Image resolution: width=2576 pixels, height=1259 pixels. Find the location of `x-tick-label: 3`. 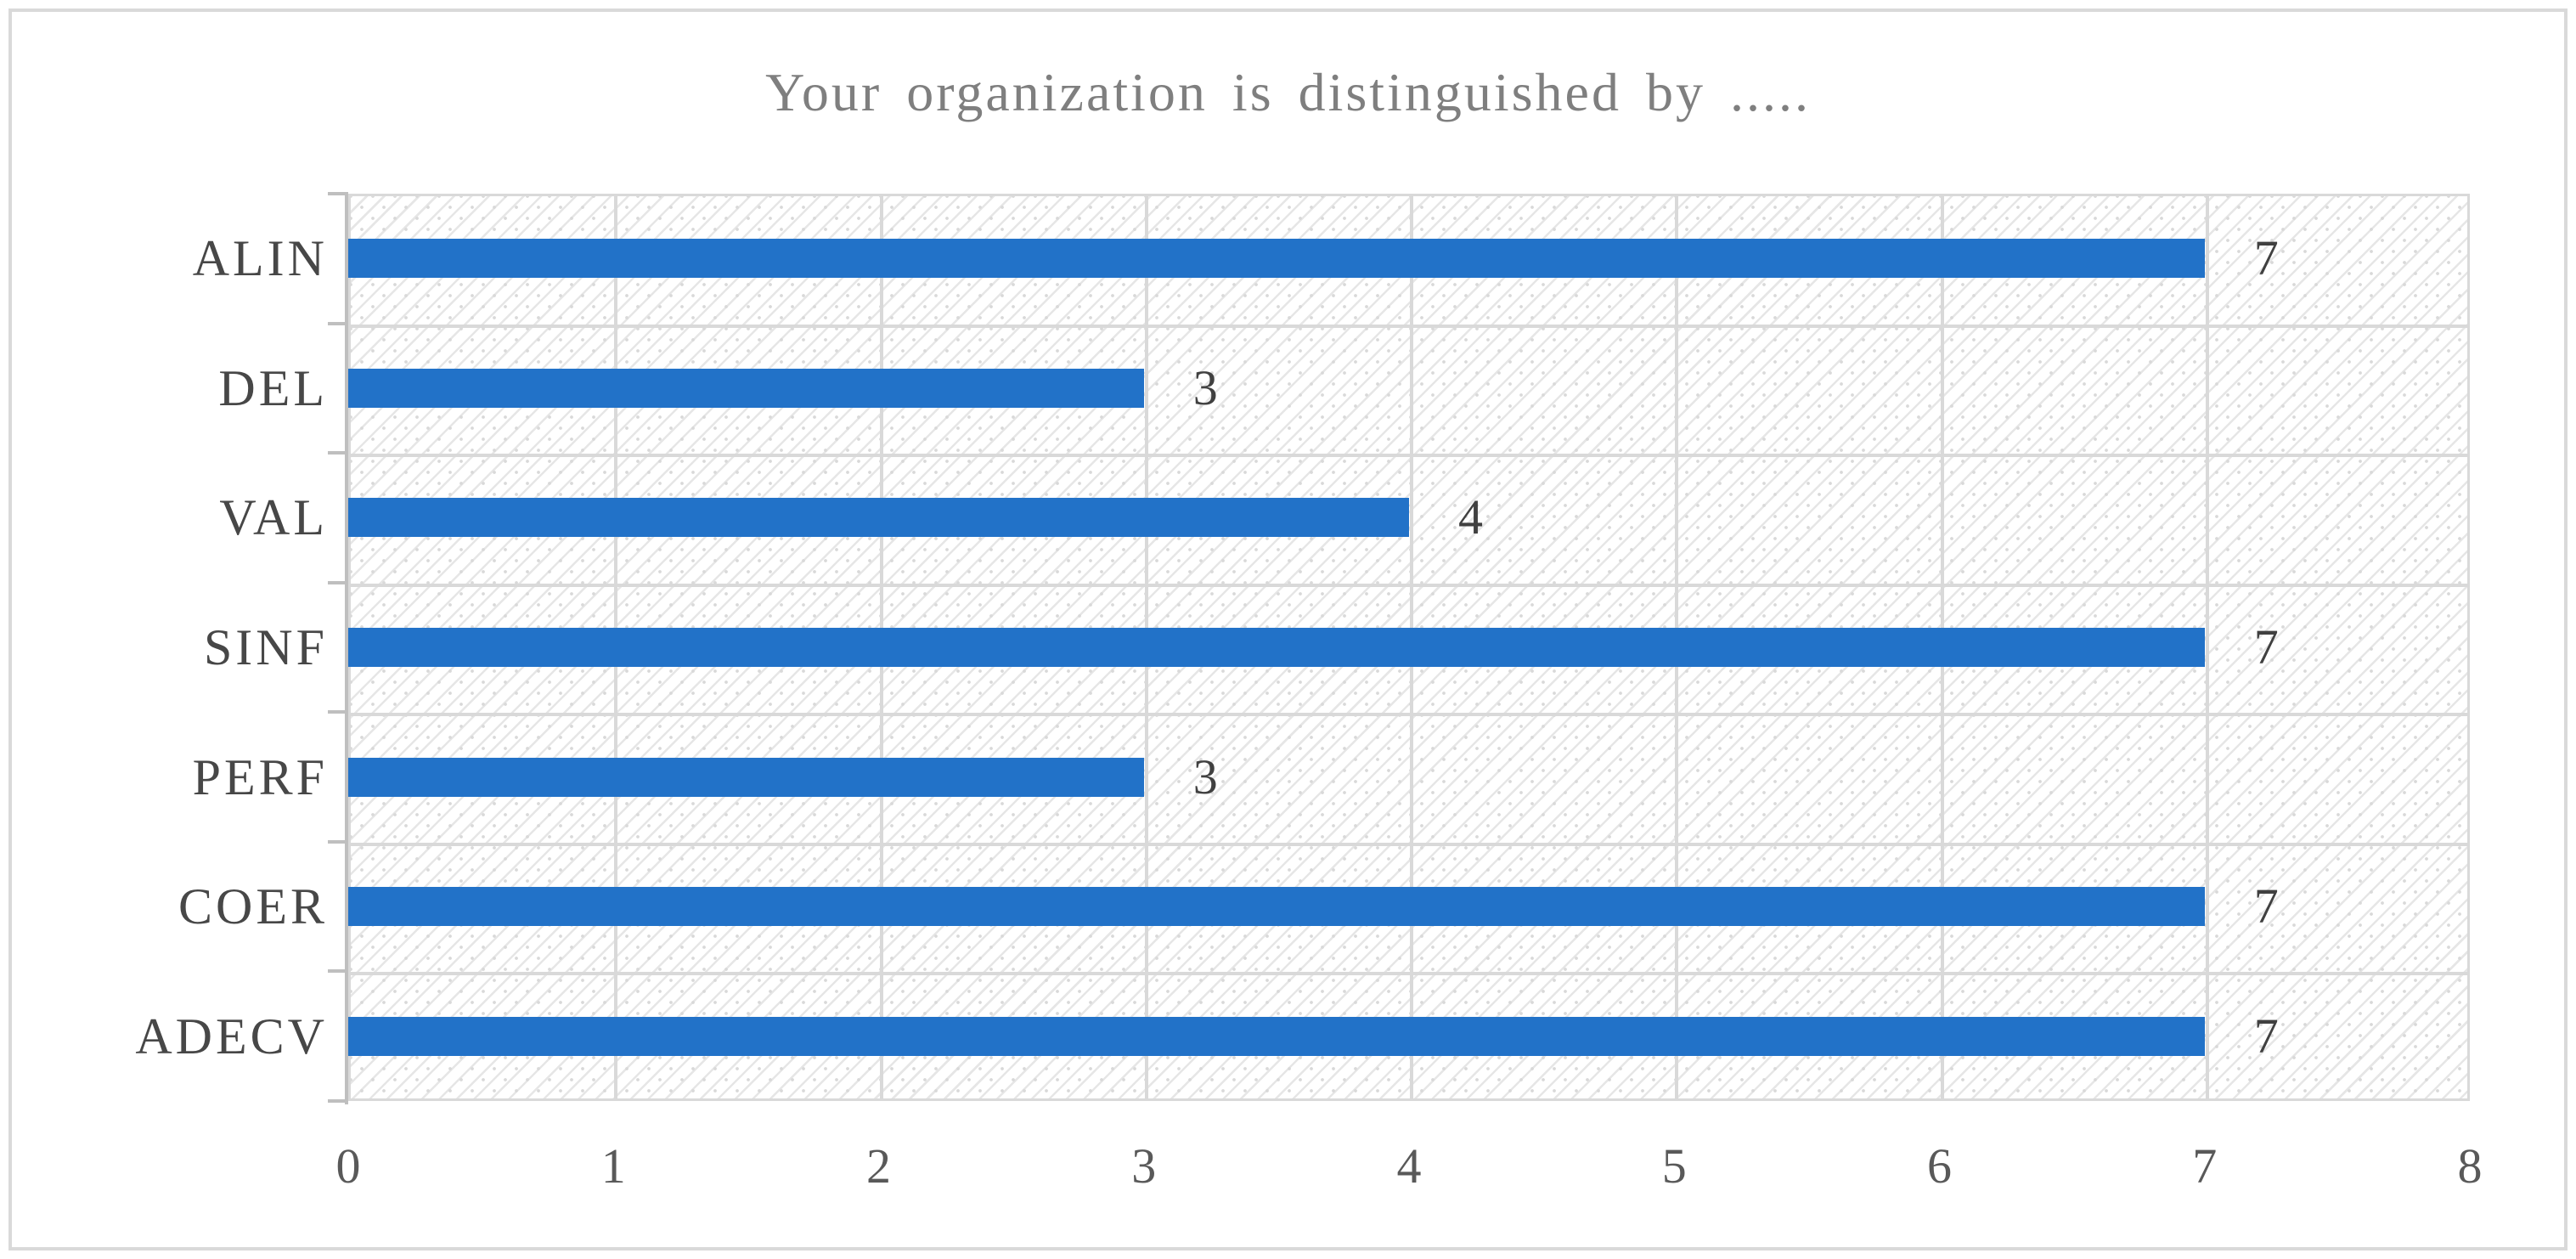

x-tick-label: 3 is located at coordinates (1144, 1166).